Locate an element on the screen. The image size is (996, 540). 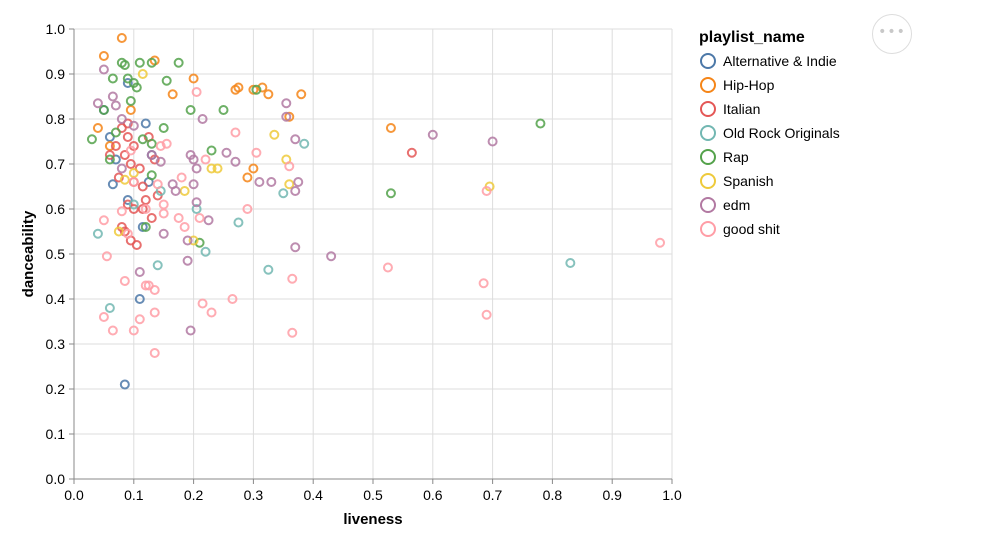
x-tick-label: 0.7 is located at coordinates (493, 495).